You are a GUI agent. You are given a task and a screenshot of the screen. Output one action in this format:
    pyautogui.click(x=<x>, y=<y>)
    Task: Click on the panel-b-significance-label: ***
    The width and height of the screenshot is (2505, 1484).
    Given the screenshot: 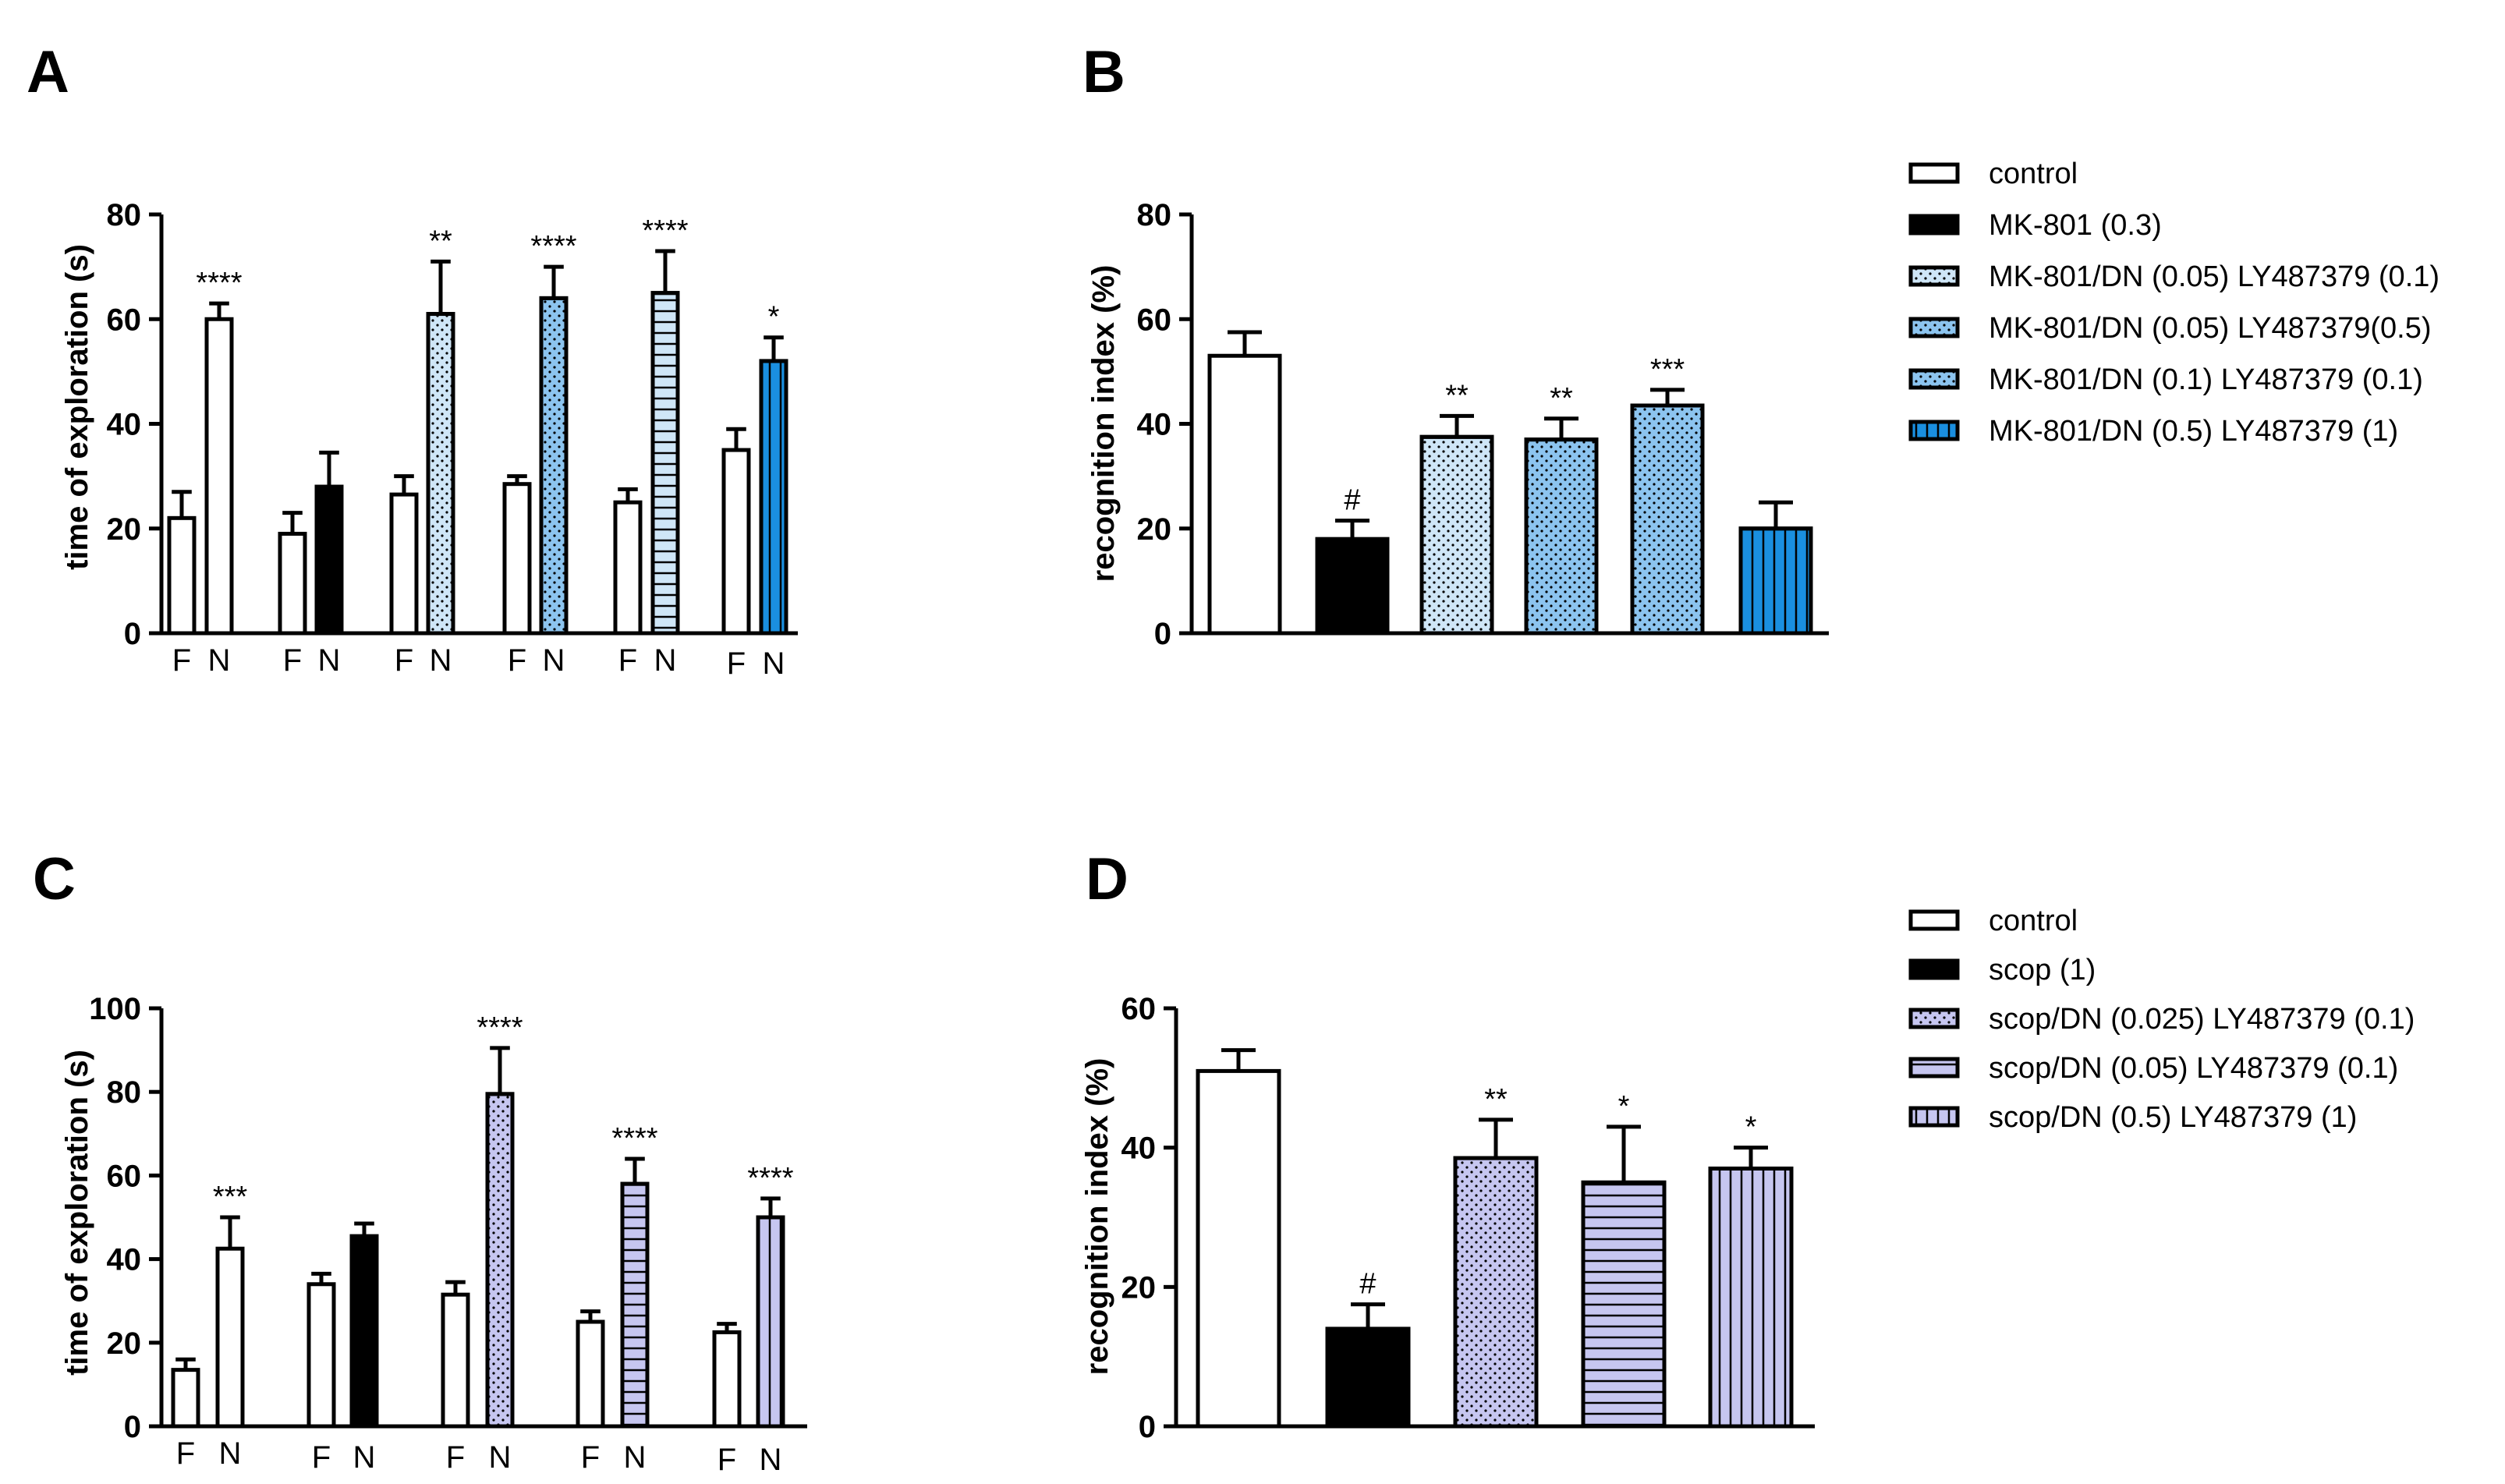 What is the action you would take?
    pyautogui.click(x=1667, y=369)
    